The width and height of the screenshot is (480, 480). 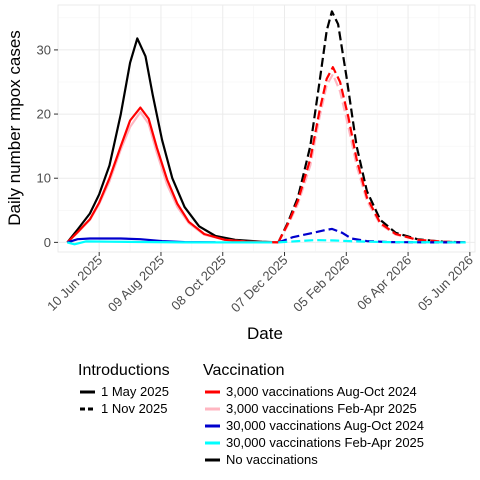 What do you see at coordinates (244, 370) in the screenshot?
I see `legend-vaccination-title: Vaccination` at bounding box center [244, 370].